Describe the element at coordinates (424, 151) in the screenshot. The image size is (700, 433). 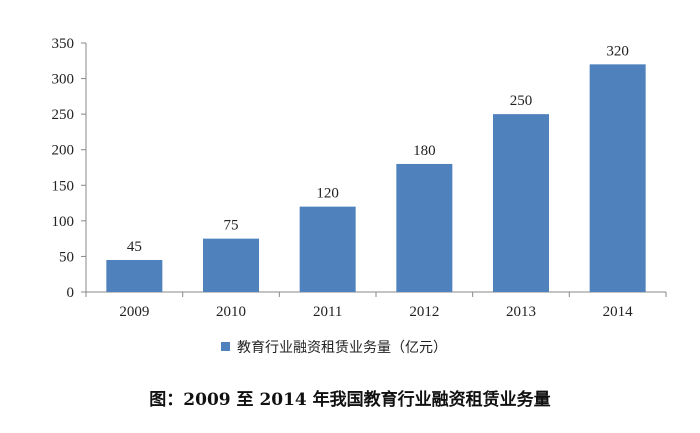
I see `data-label-2012: 180` at that location.